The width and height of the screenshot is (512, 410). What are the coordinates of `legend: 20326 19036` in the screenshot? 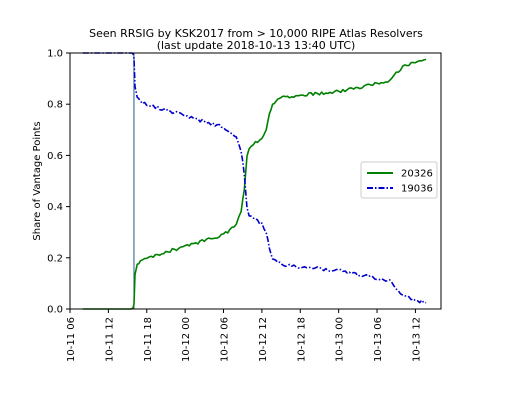 It's located at (399, 180).